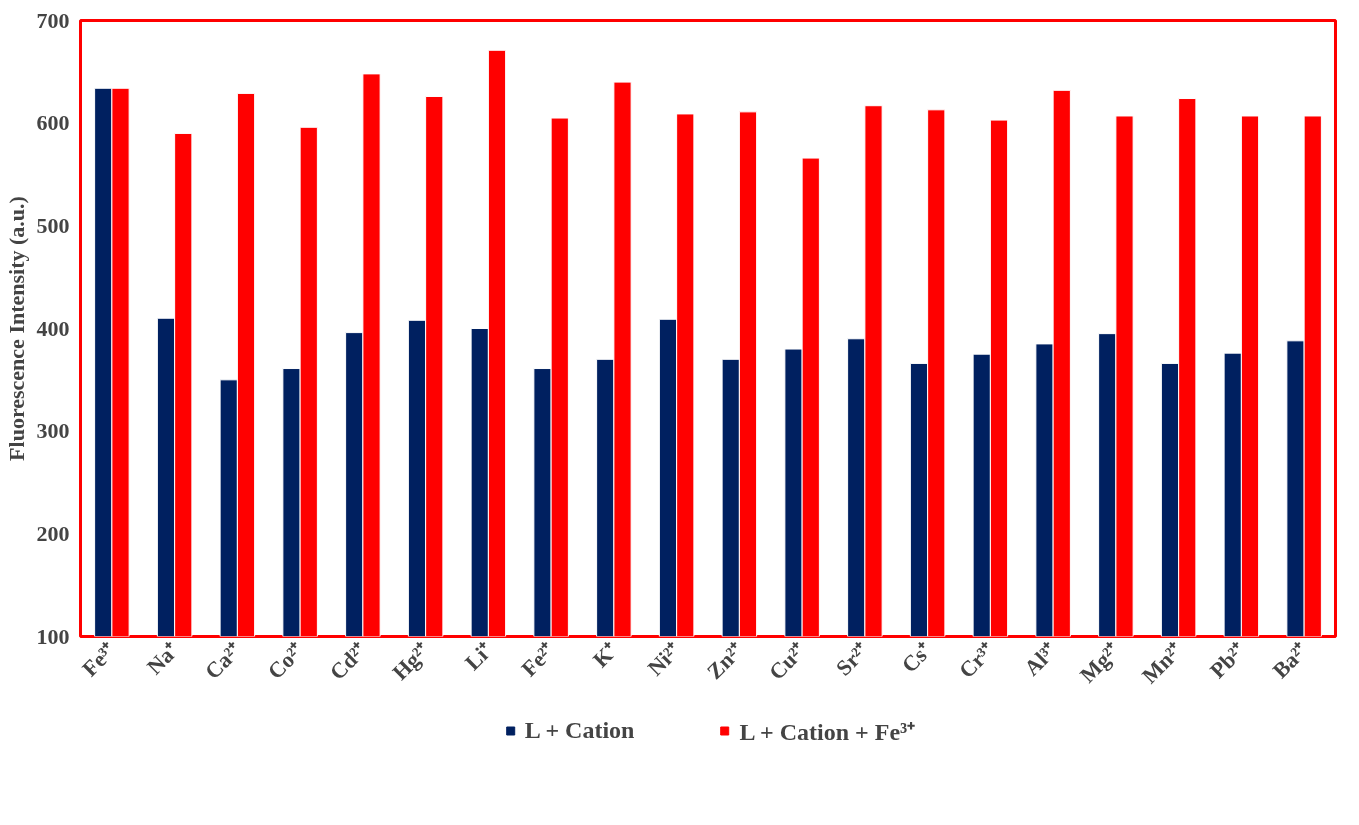 The width and height of the screenshot is (1359, 825). Describe the element at coordinates (53, 225) in the screenshot. I see `y-tick-label: 500` at that location.